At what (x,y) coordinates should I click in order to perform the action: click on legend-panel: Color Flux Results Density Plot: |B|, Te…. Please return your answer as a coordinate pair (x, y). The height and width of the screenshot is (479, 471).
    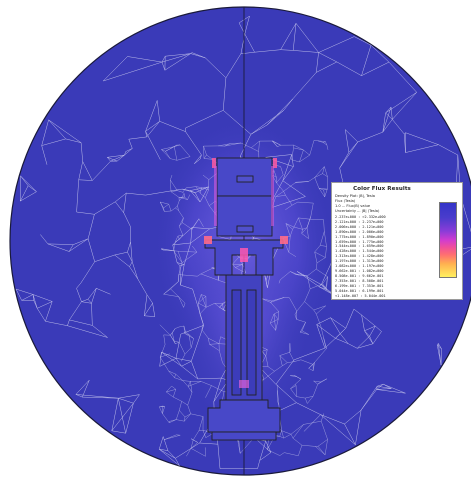
    Looking at the image, I should click on (397, 241).